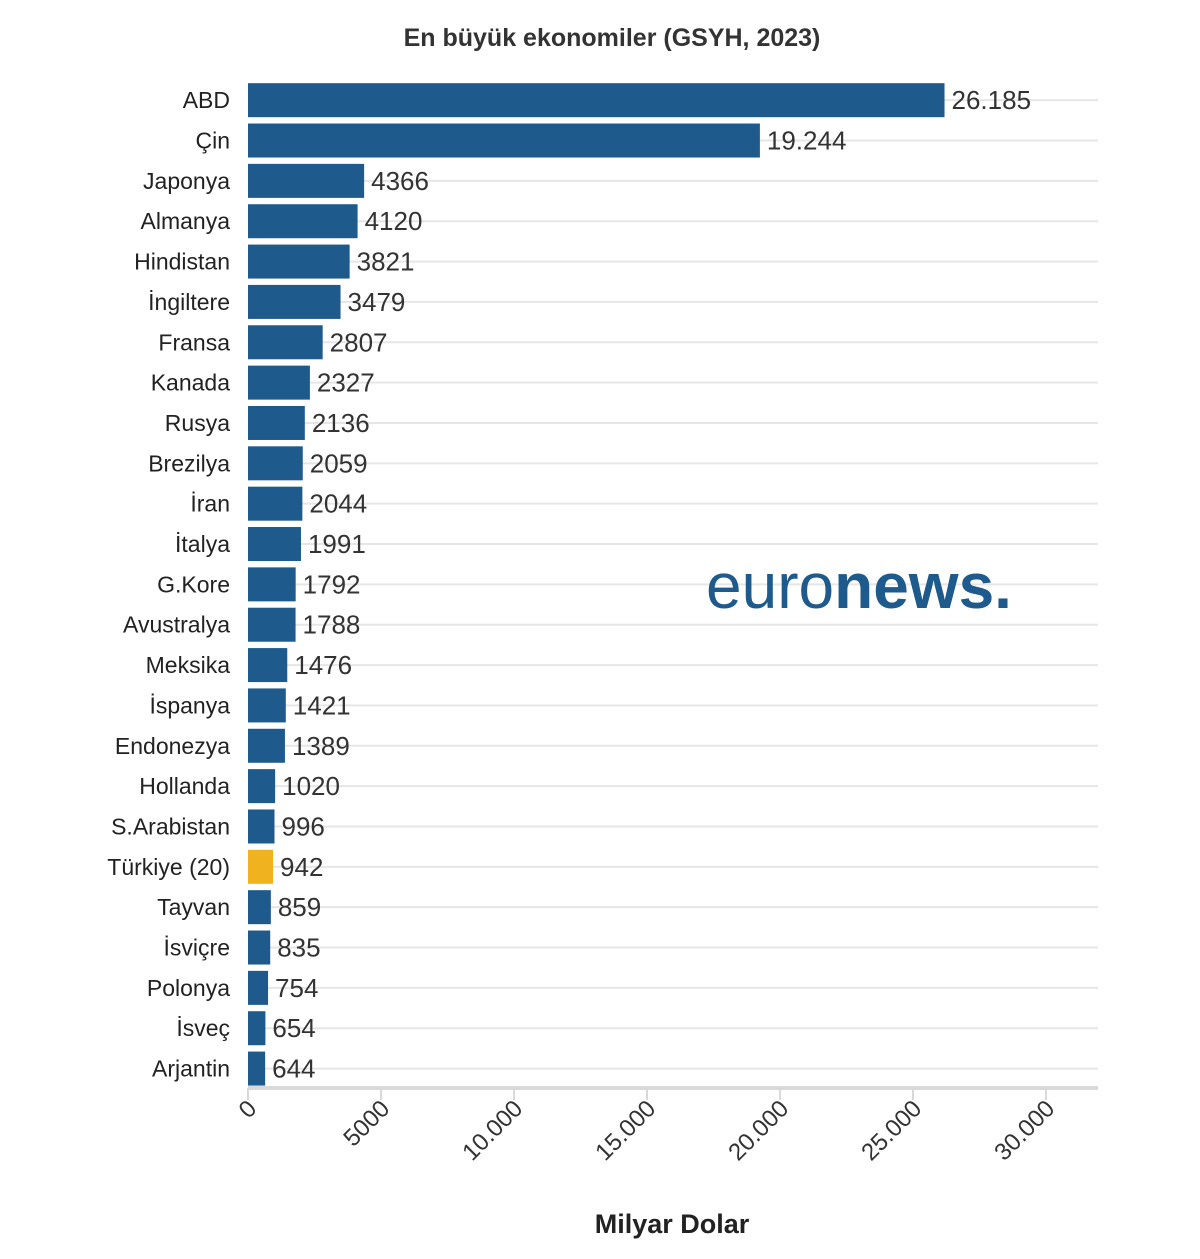 This screenshot has height=1259, width=1200. I want to click on value-label: 1788, so click(332, 625).